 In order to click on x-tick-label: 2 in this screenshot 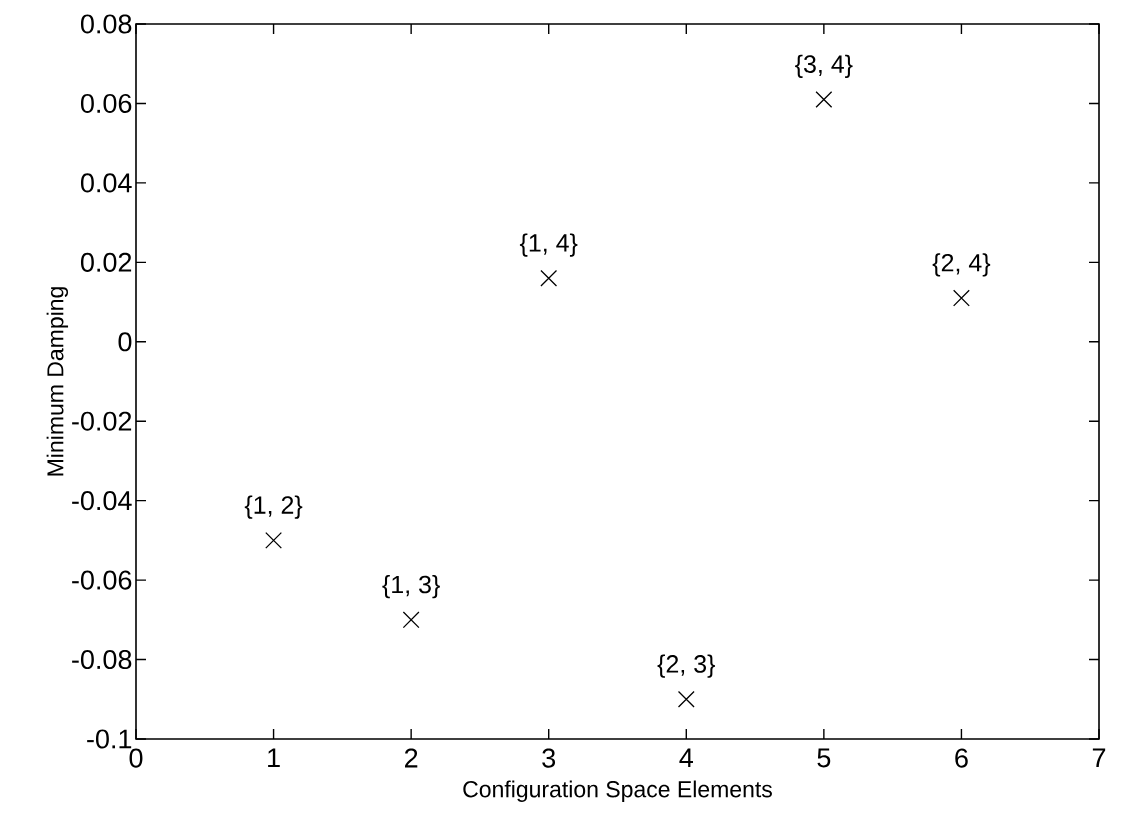, I will do `click(411, 758)`.